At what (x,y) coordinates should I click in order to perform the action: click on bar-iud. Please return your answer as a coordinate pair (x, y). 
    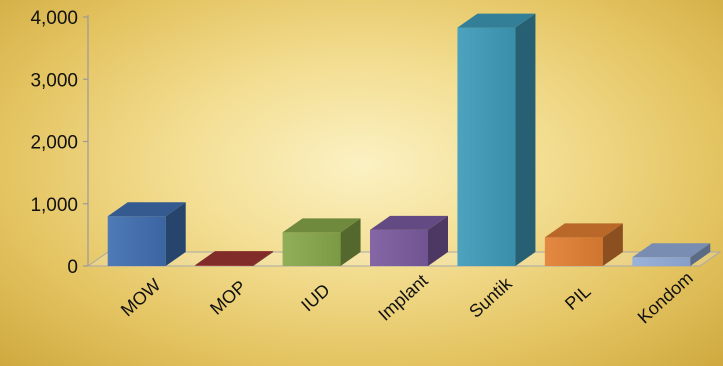
    Looking at the image, I should click on (321, 242).